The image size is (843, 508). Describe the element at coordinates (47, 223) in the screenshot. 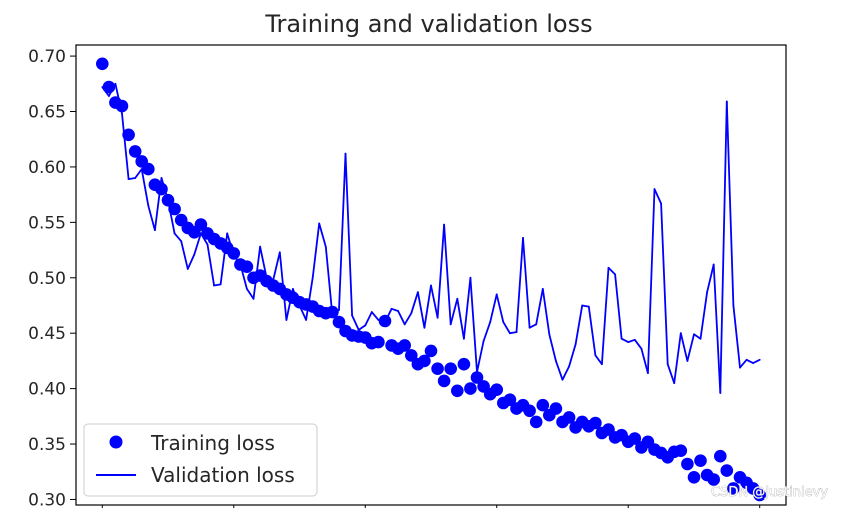

I see `y-tick-label: 0.55` at that location.